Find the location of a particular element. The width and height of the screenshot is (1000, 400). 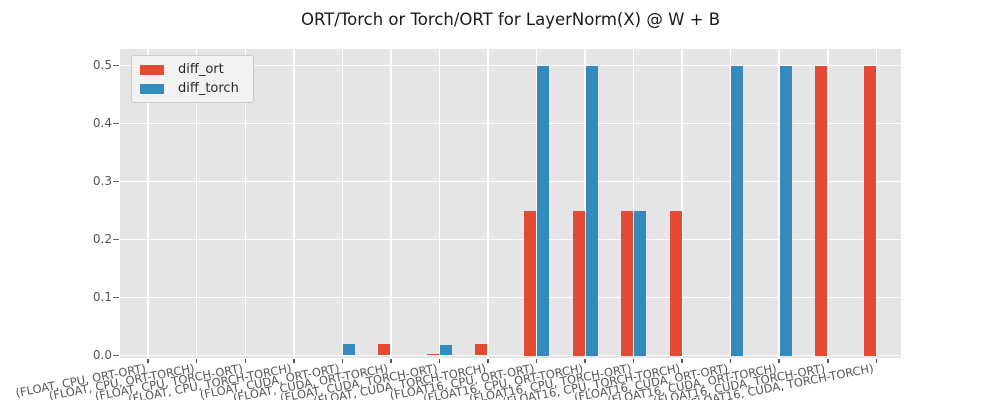

y-tick-label: 0.3 is located at coordinates (102, 180).